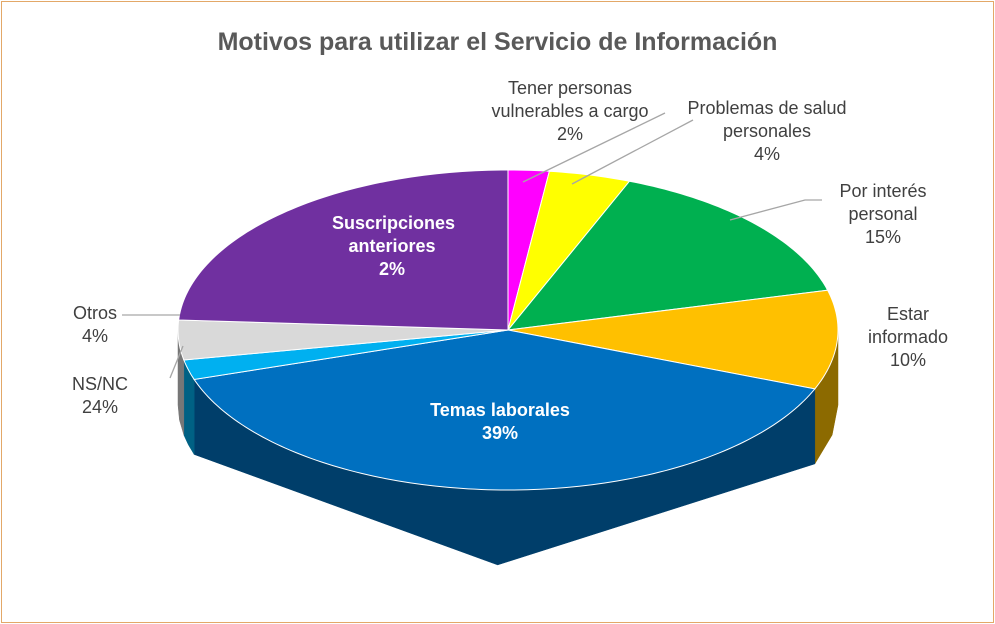 The image size is (995, 624). I want to click on data-label: NS/NC 24%, so click(100, 396).